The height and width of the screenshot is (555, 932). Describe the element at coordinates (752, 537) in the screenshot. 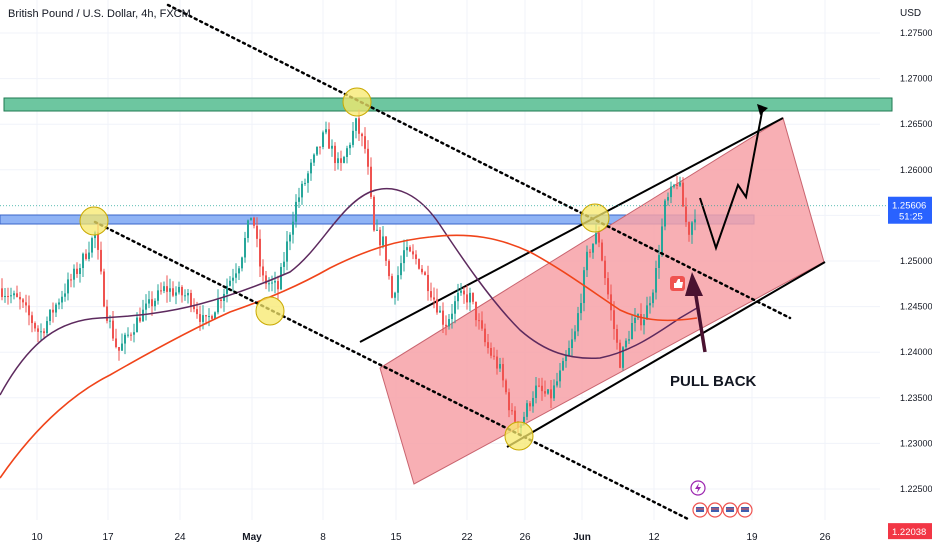

I see `x-tick-label: 19` at that location.